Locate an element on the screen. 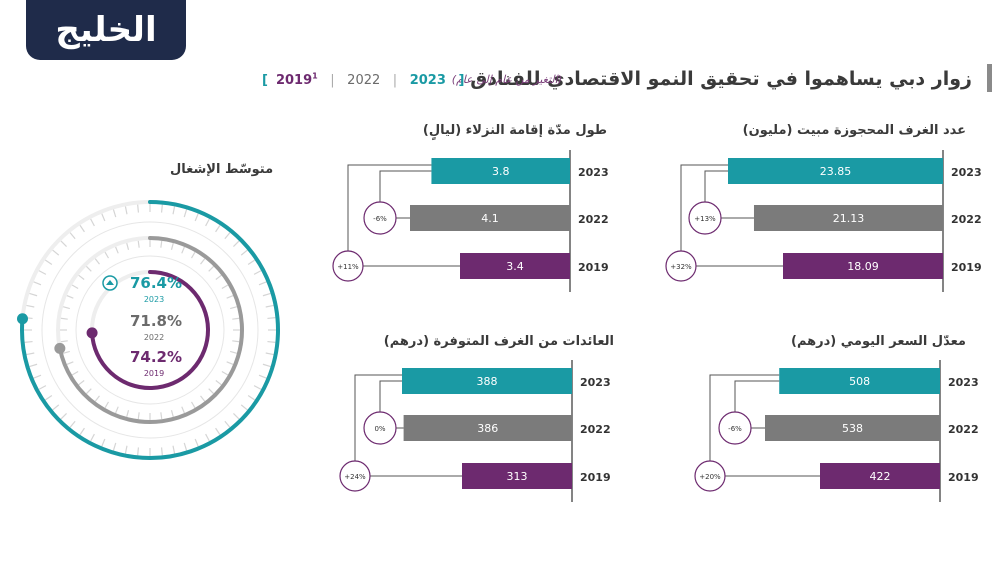  chart-title-rooms: عدد الغرف المحجوزة مبيت (مليون) is located at coordinates (854, 130).